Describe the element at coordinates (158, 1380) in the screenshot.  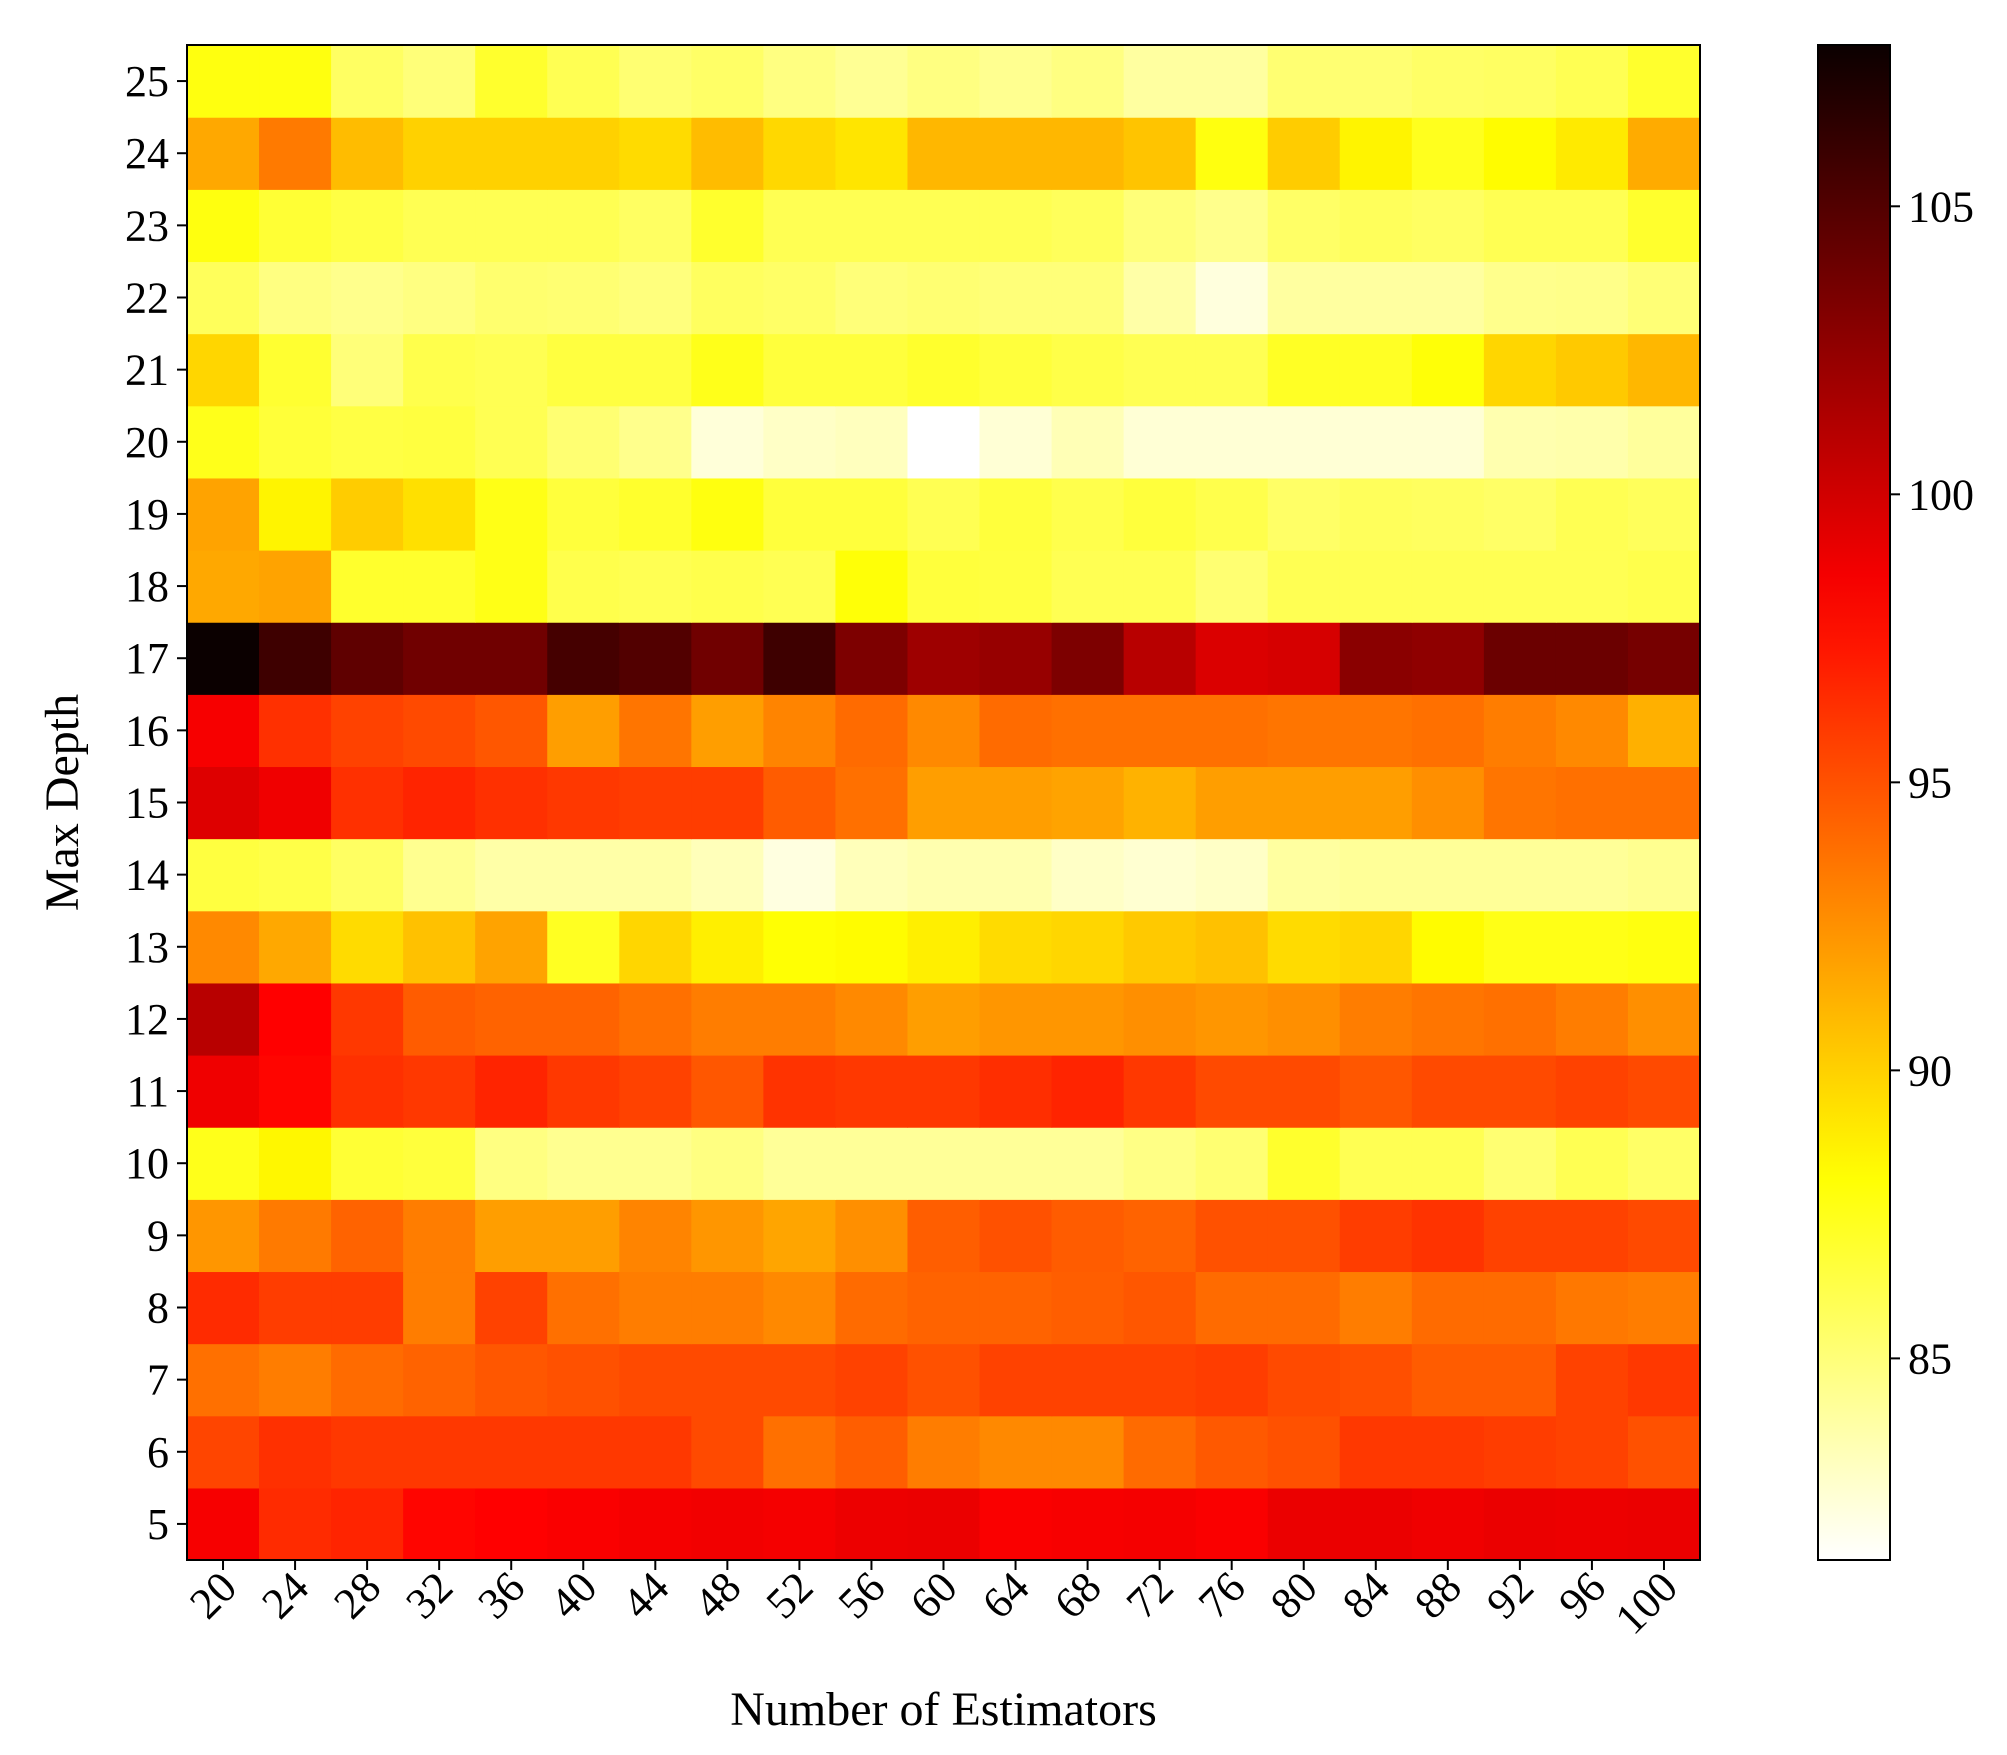
I see `y-tick-label: 7` at that location.